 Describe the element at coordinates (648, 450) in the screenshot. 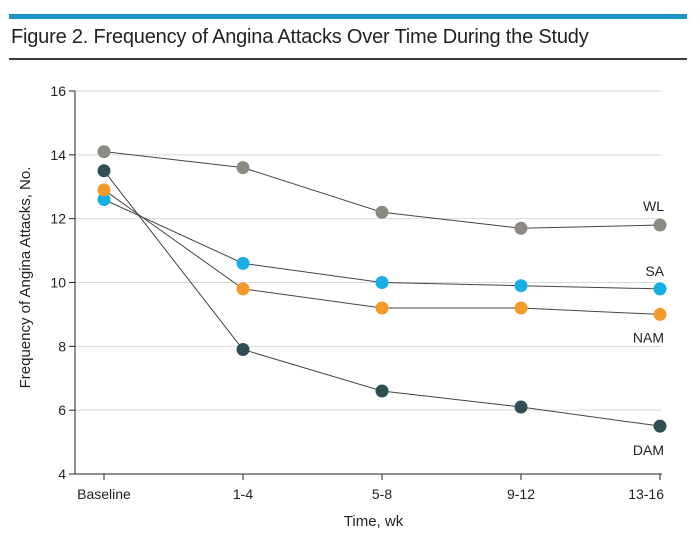

I see `series-label-dam: DAM` at that location.